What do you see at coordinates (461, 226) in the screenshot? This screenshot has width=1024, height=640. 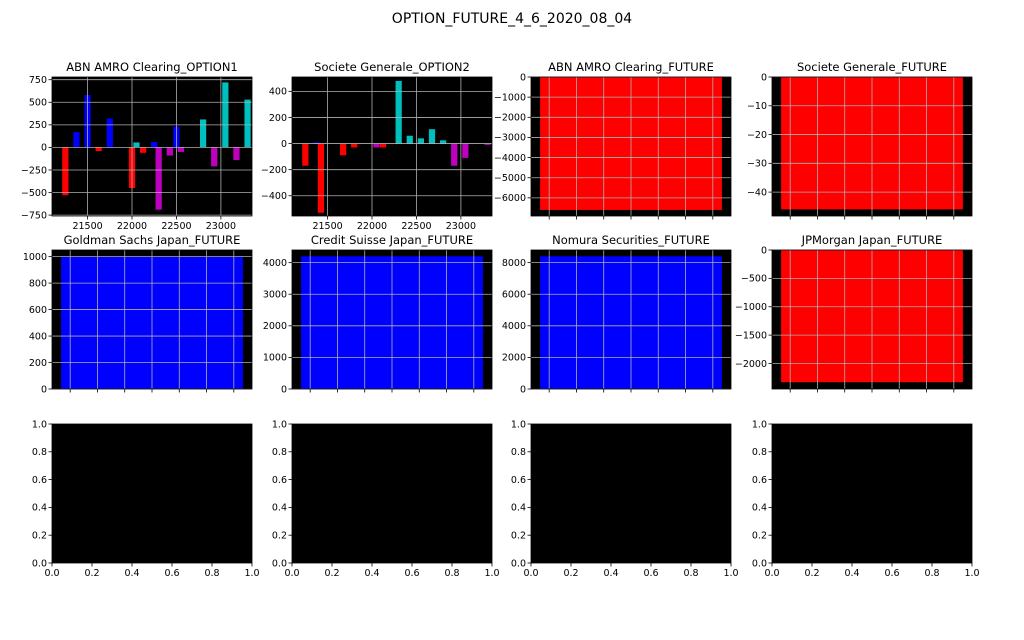 I see `x-tick-label: 23000` at bounding box center [461, 226].